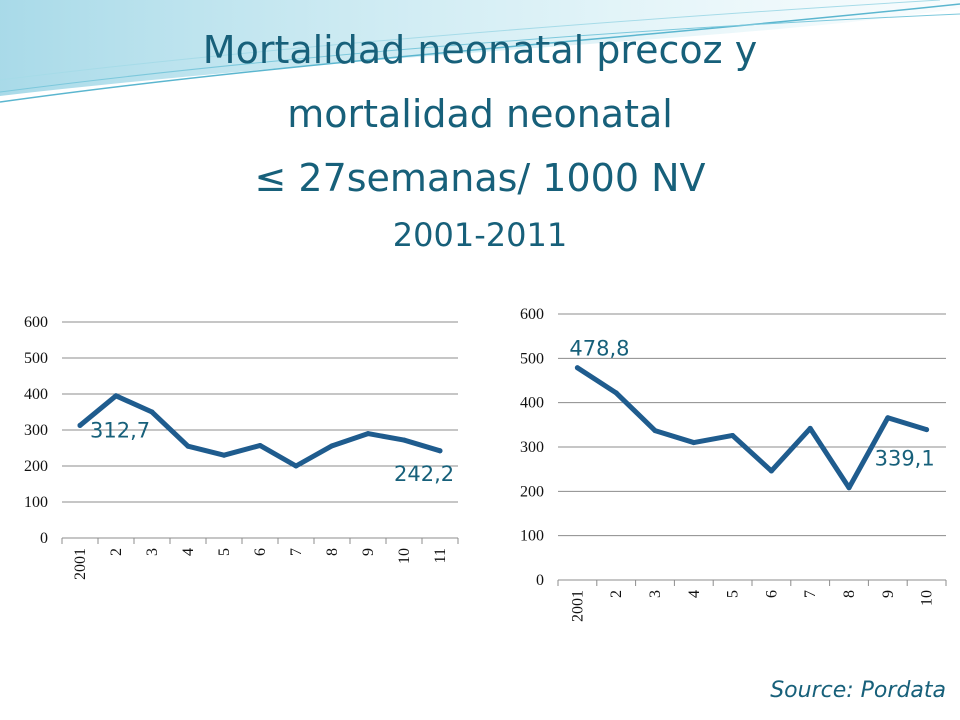  I want to click on right-x-tick-label: 10, so click(927, 598).